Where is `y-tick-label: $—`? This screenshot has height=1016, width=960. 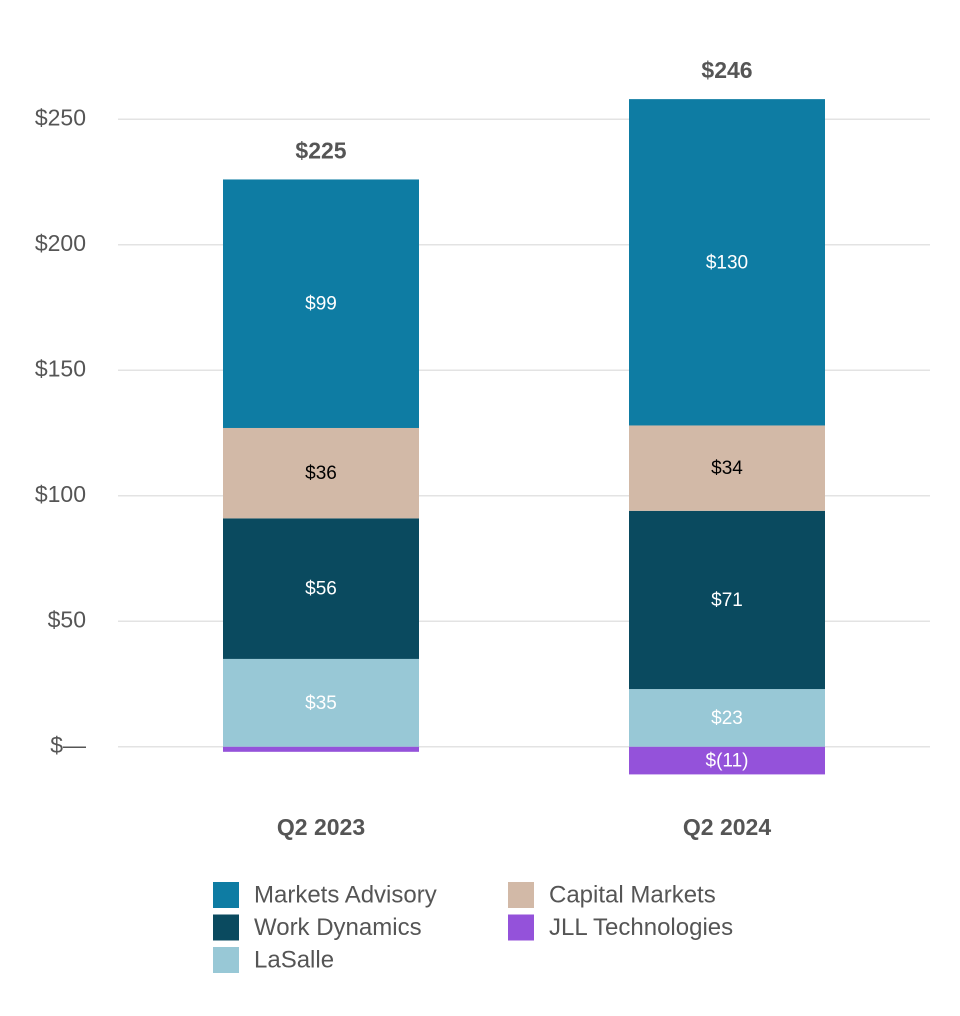 y-tick-label: $— is located at coordinates (68, 745).